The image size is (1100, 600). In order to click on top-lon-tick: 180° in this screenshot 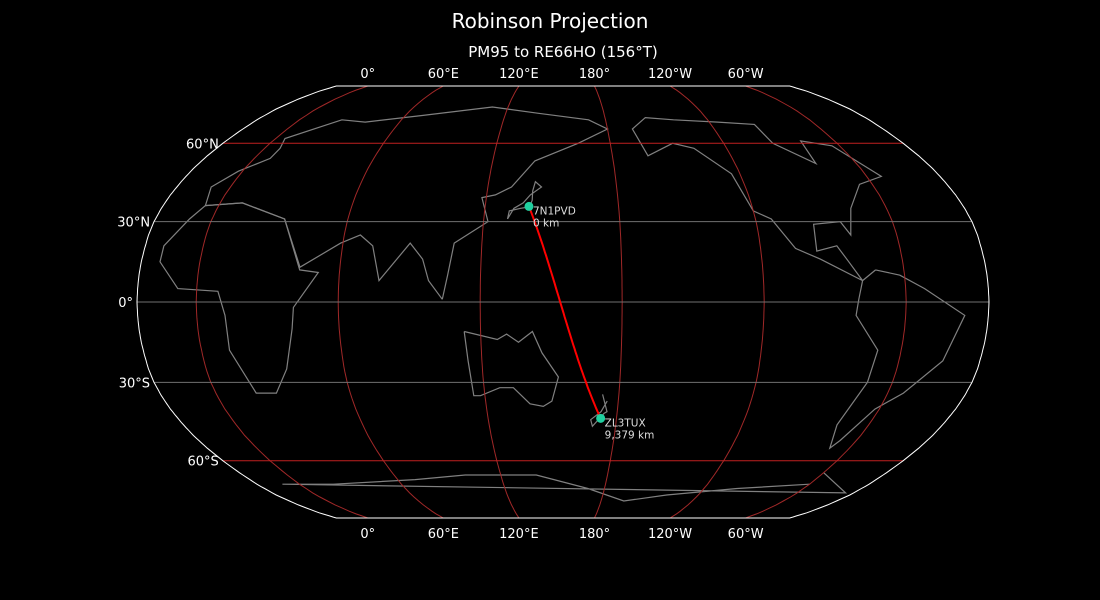, I will do `click(594, 74)`.